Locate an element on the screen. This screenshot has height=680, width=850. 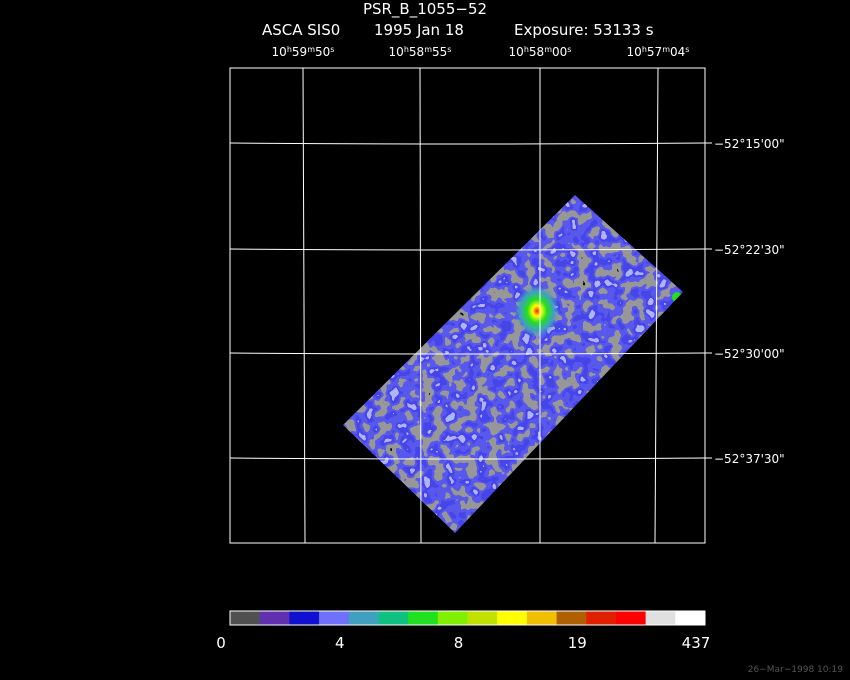
dec-label: −52°37'30" is located at coordinates (749, 459).